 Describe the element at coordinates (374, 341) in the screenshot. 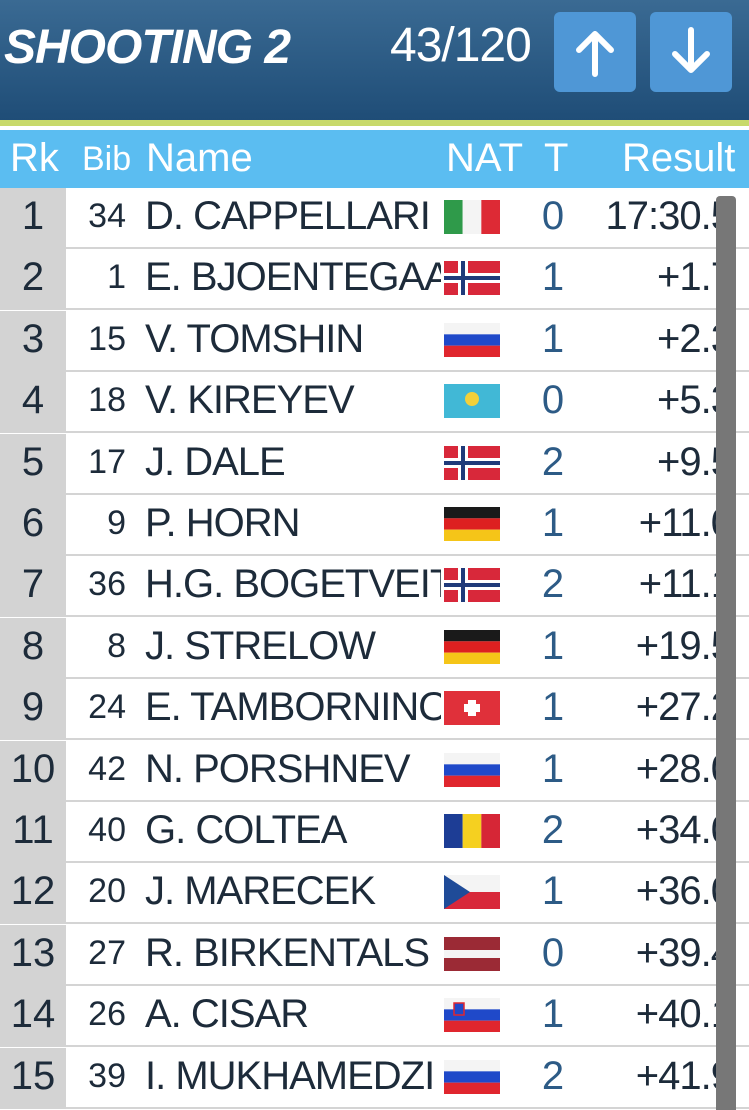

I see `table-row: 3 15 V. TOMSHIN 1 +2.3` at that location.